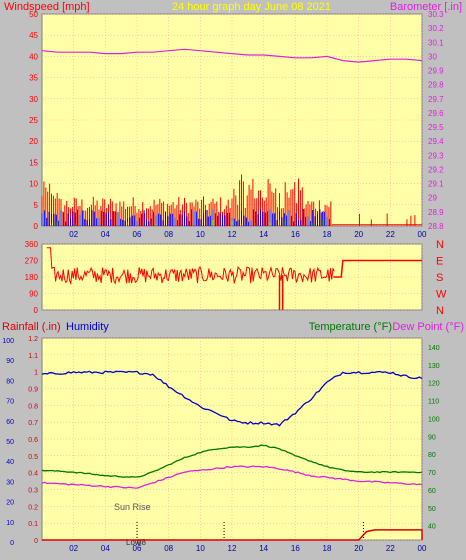 This screenshot has height=560, width=466. Describe the element at coordinates (436, 99) in the screenshot. I see `baro-tick-label: 29.7` at that location.